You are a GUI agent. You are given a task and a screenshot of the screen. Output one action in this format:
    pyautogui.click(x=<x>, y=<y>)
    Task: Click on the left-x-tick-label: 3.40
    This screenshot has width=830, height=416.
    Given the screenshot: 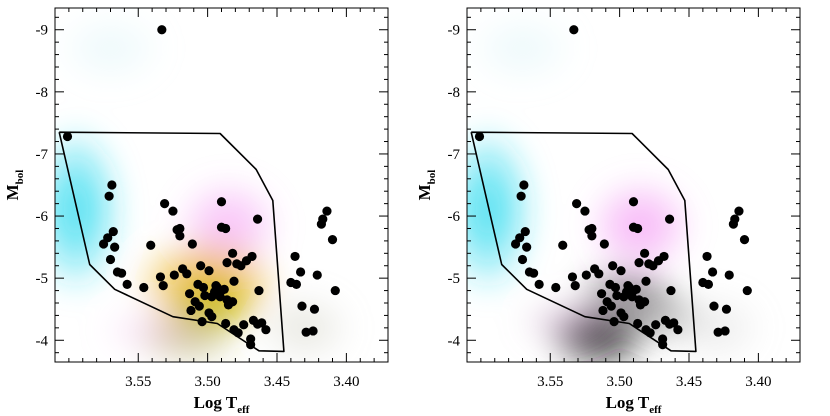 What is the action you would take?
    pyautogui.click(x=346, y=382)
    